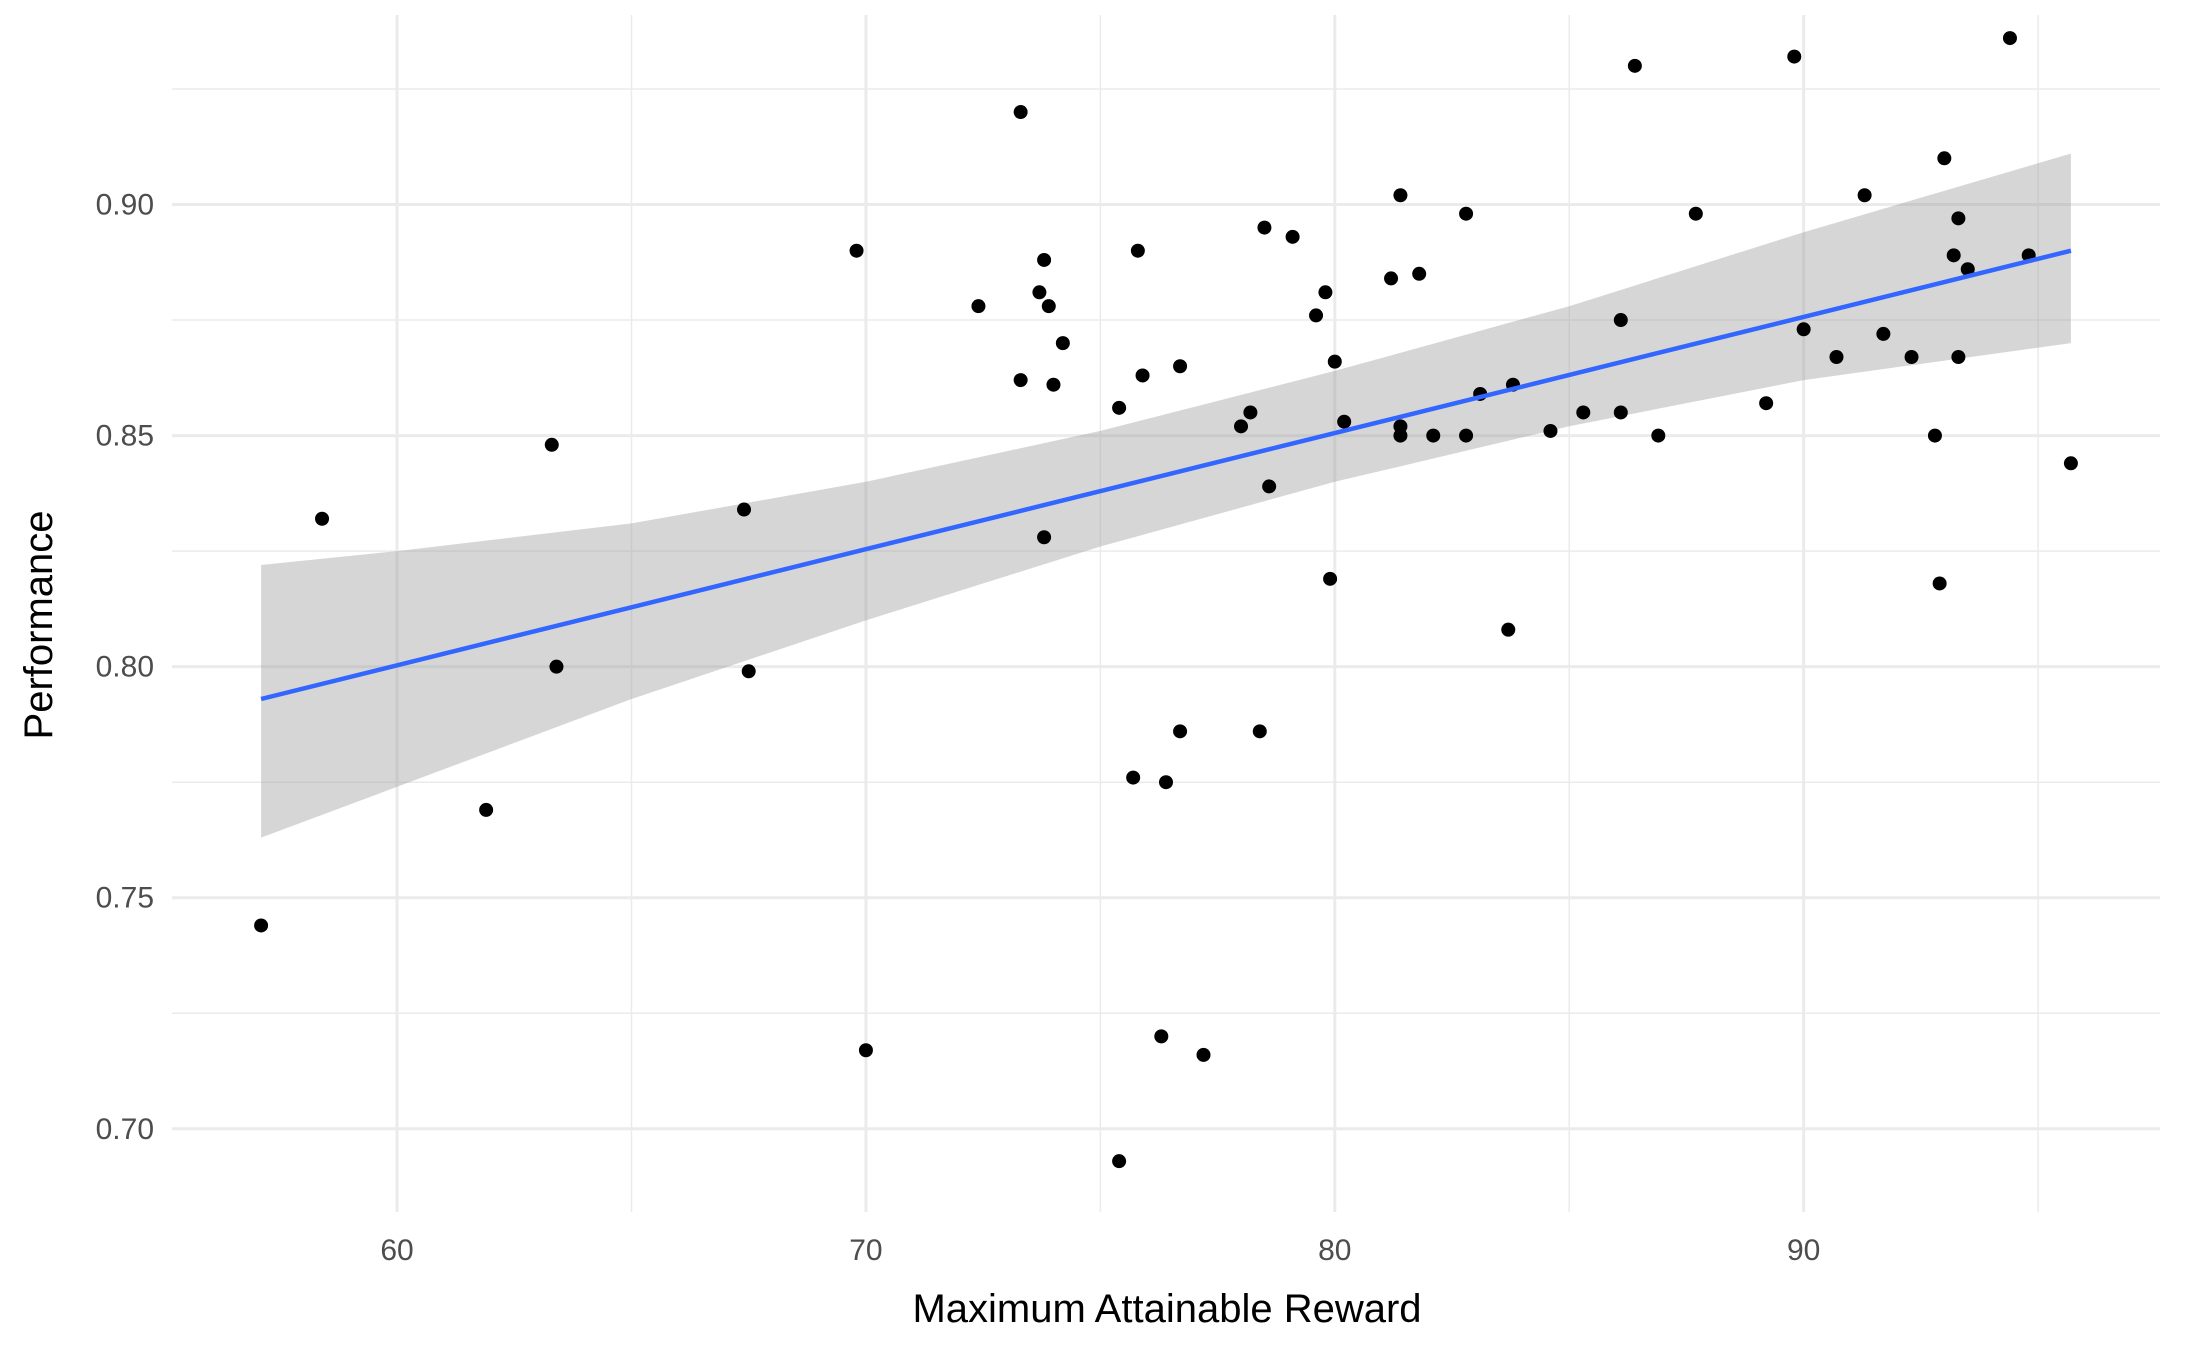 The image size is (2187, 1350). I want to click on y-tick-label: 0.80, so click(125, 667).